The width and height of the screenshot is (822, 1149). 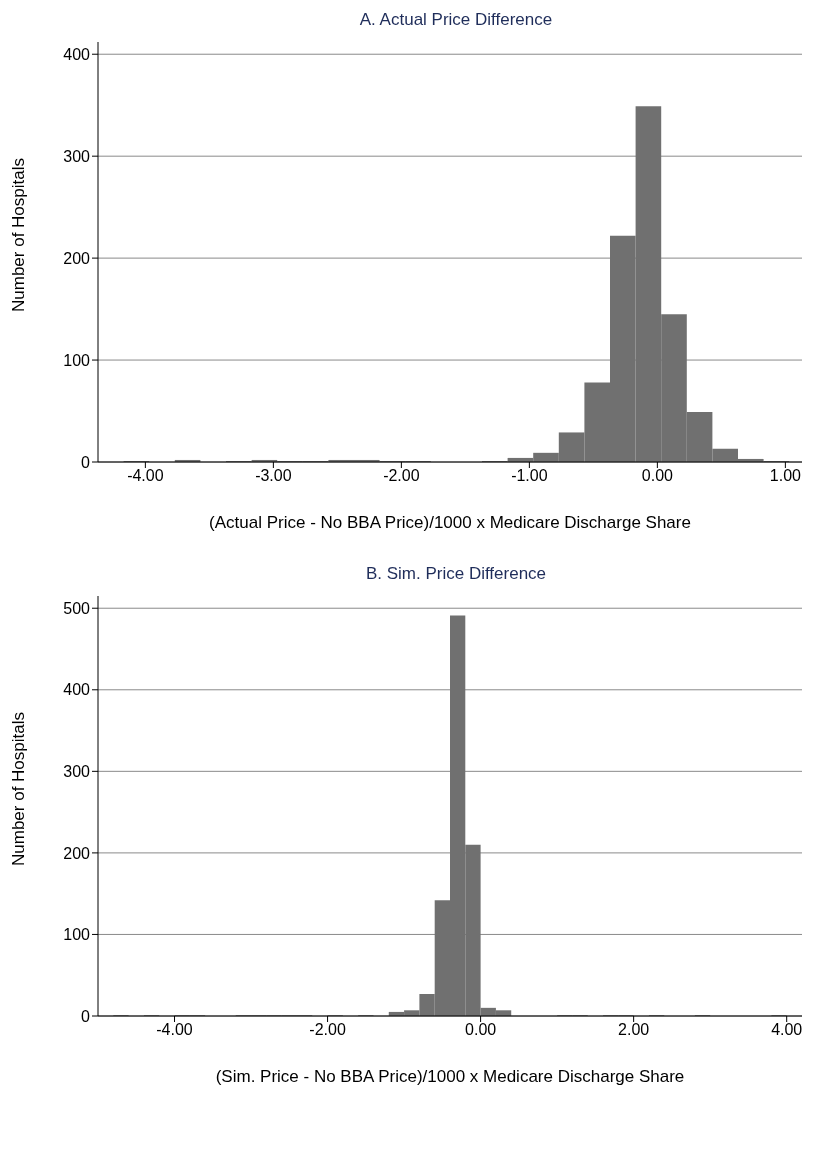 I want to click on x-axis-title: (Actual Price - No BBA Price)/1000 x Medicare Discharge Share, so click(x=450, y=522).